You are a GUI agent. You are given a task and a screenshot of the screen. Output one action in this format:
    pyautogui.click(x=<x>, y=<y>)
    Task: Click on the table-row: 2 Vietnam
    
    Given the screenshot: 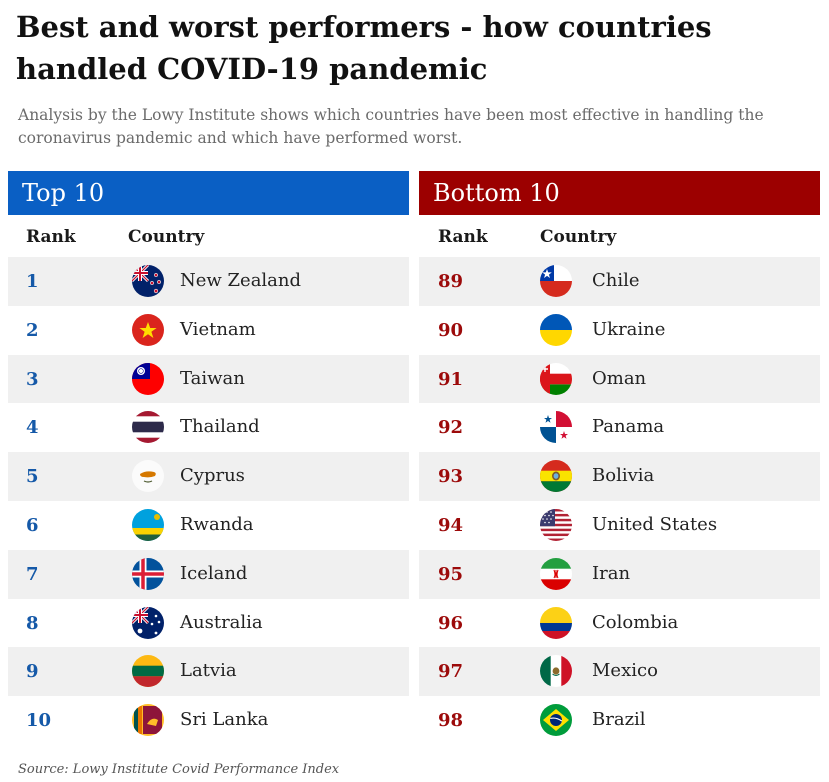 What is the action you would take?
    pyautogui.click(x=208, y=330)
    